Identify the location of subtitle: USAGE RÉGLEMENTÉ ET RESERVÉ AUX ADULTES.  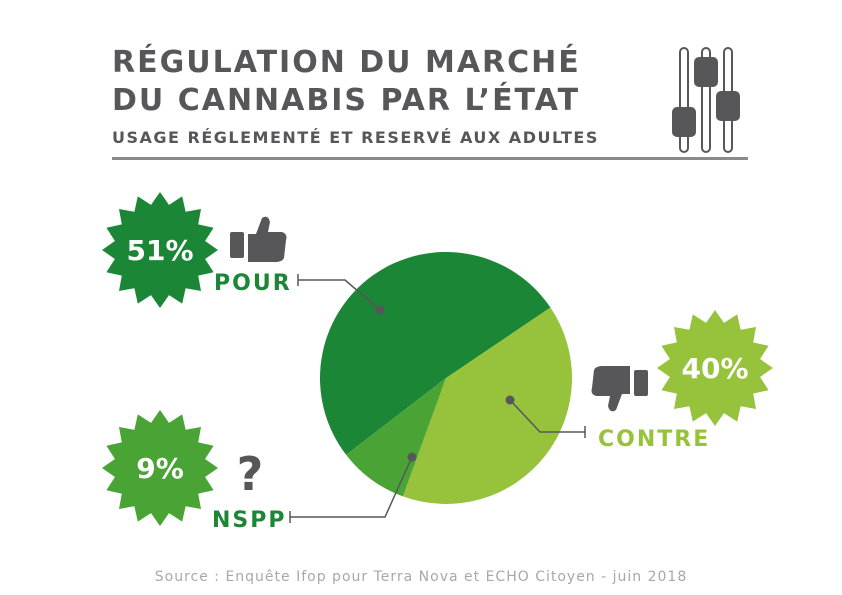
(355, 137).